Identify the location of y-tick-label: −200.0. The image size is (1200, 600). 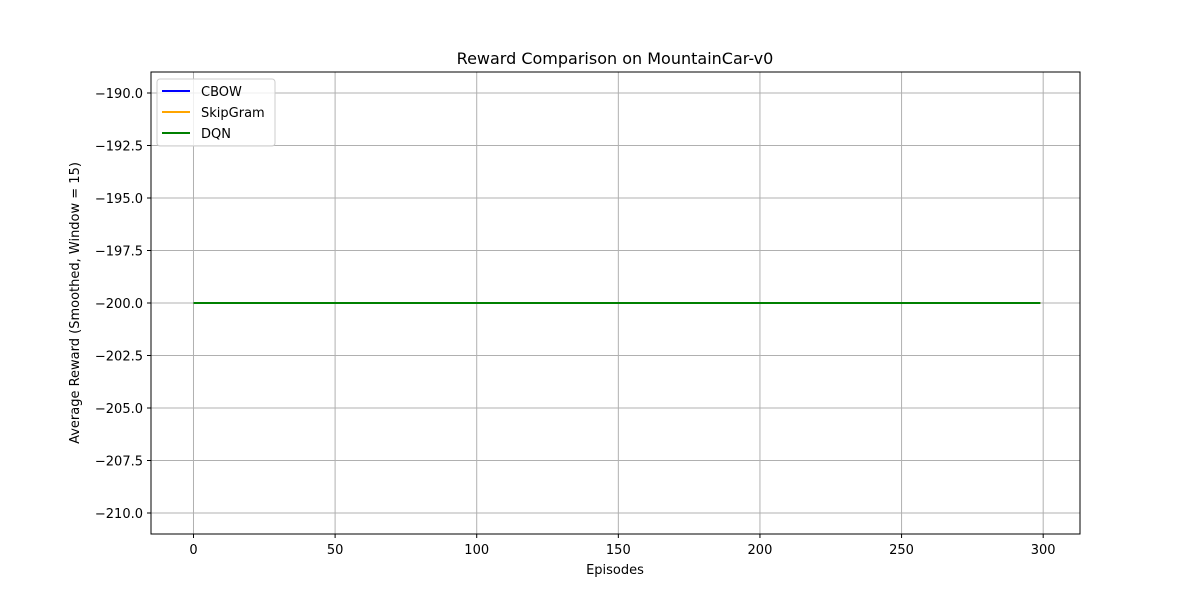
(119, 304).